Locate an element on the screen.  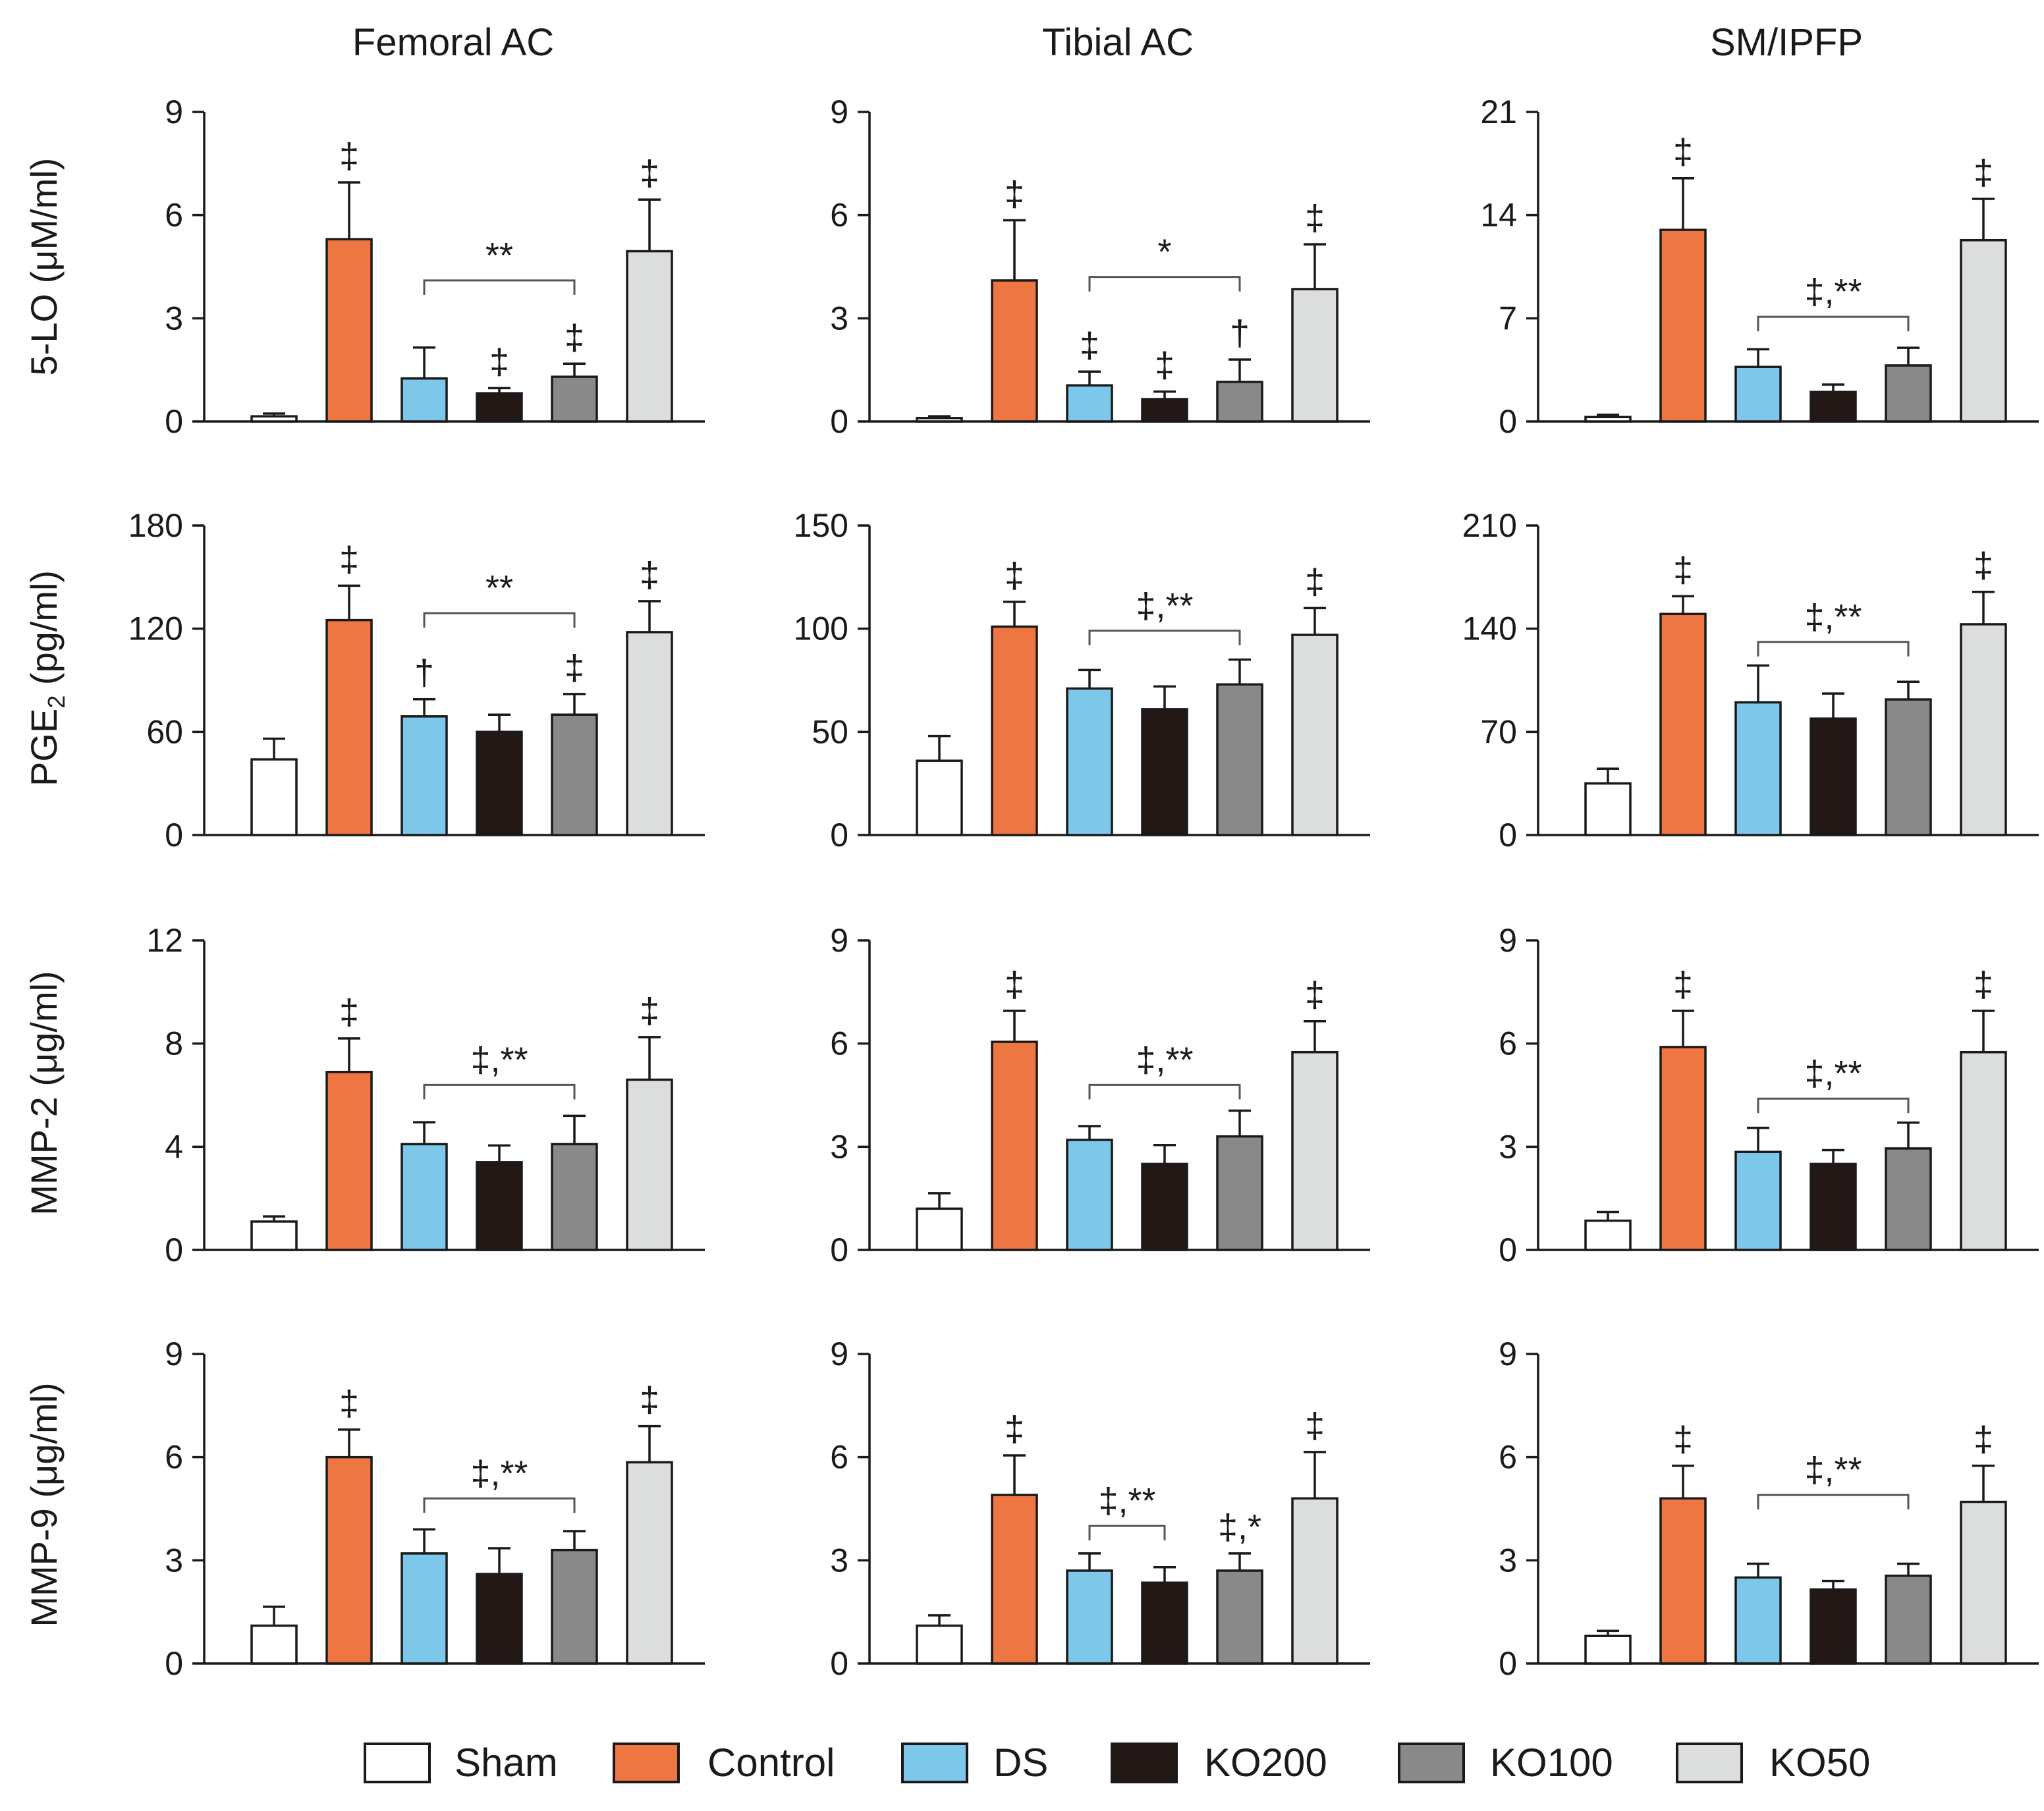
panel-5lo-smipfp: 0 7 14 21 ‡ ‡ ‡,** is located at coordinates (1759, 267).